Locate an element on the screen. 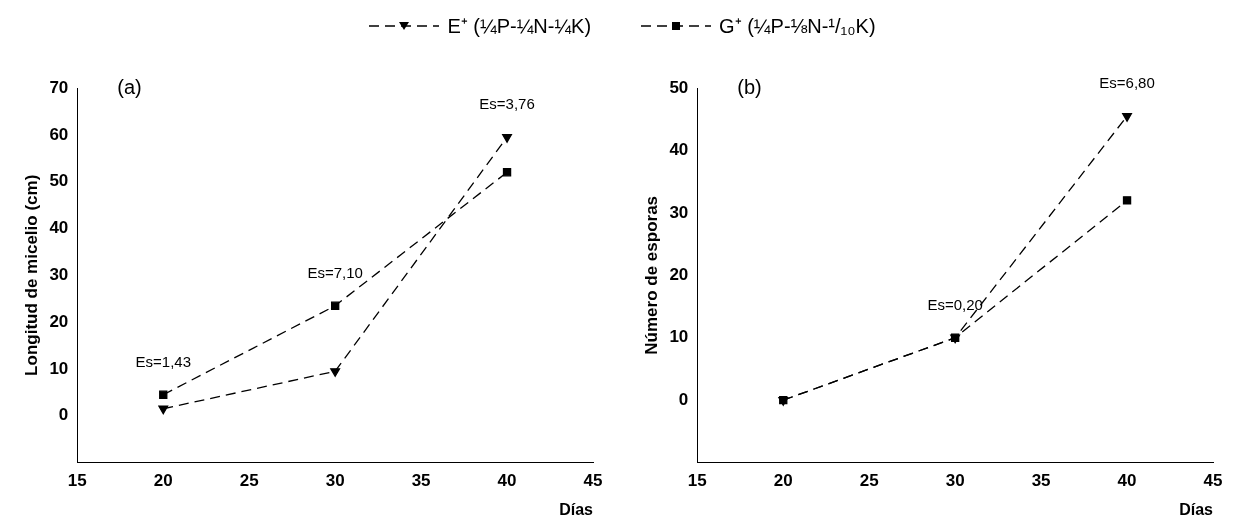 This screenshot has height=521, width=1245. annotation: Es=3,76 is located at coordinates (507, 104).